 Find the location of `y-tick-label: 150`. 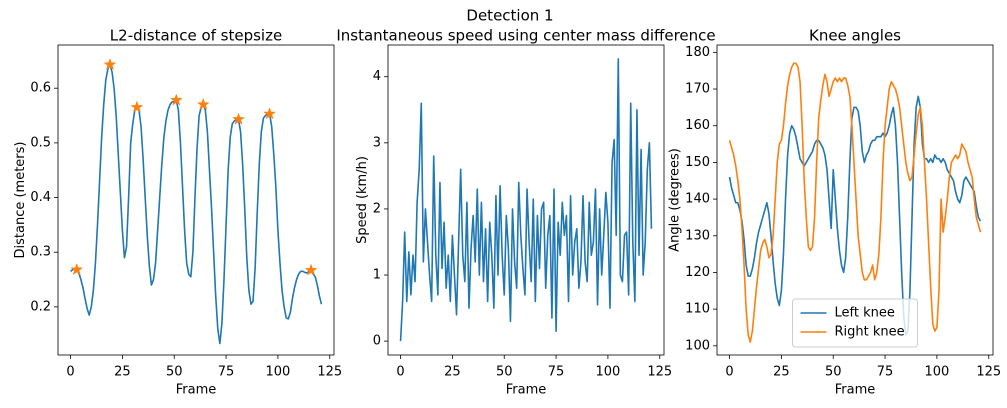

y-tick-label: 150 is located at coordinates (697, 162).